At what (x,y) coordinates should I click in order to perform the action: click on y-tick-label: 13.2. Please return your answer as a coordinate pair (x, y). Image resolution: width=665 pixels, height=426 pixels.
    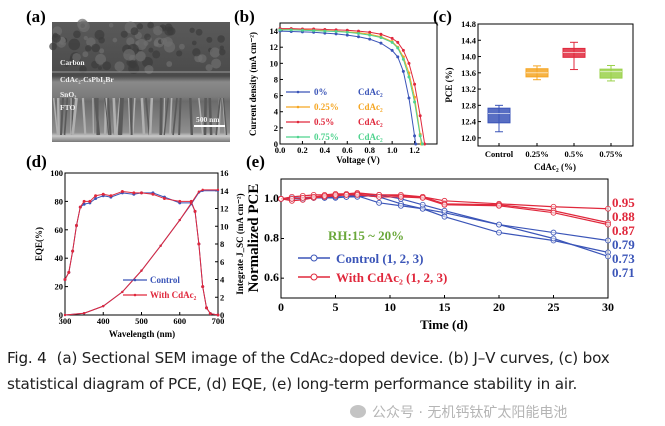
    Looking at the image, I should click on (468, 89).